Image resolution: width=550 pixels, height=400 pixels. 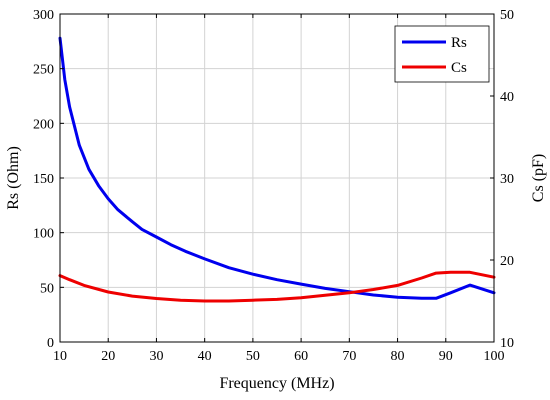 I want to click on x-tick-label: 20, so click(x=108, y=356).